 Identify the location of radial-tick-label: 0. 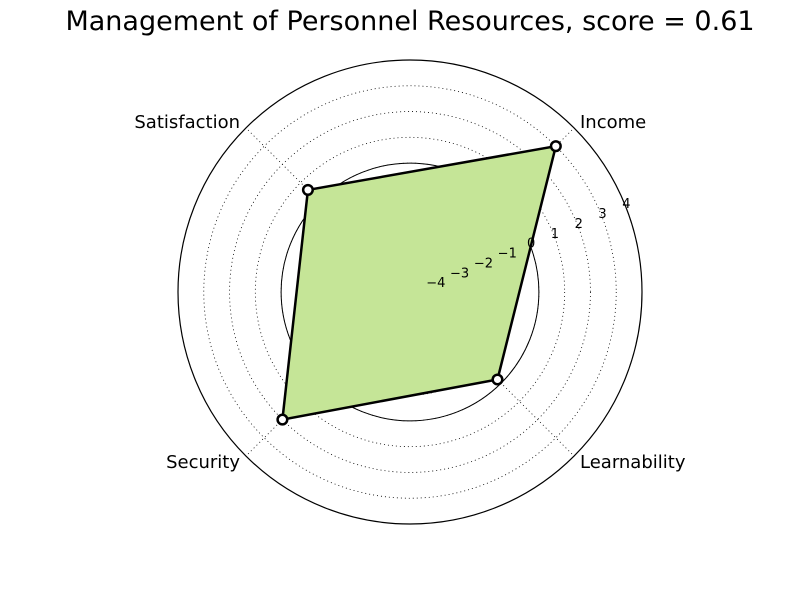
(531, 244).